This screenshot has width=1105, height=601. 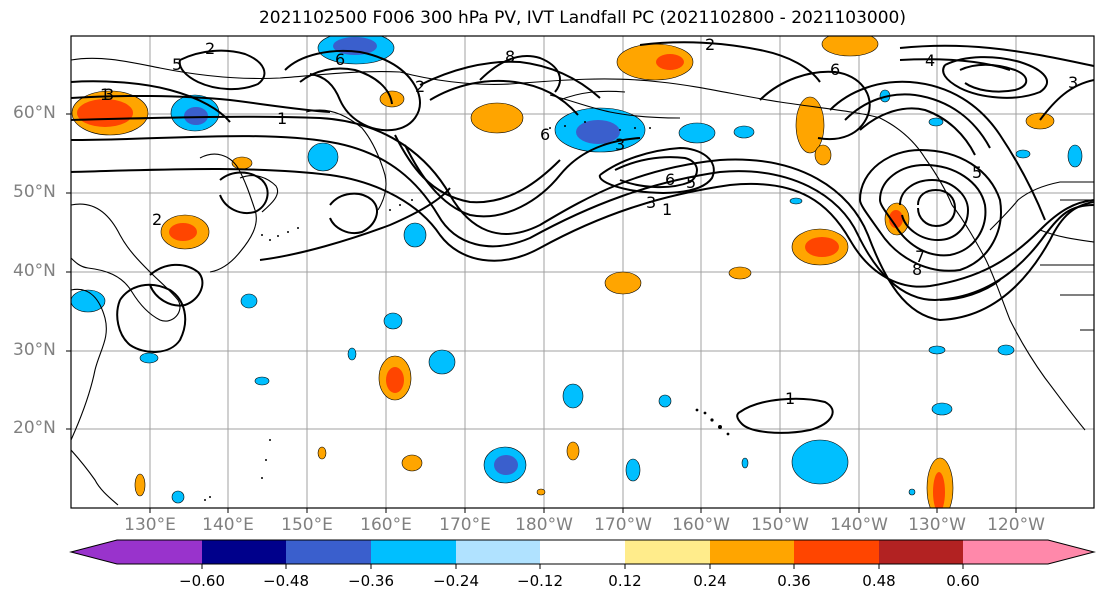 What do you see at coordinates (794, 581) in the screenshot?
I see `colorbar-tick-label: 0.36` at bounding box center [794, 581].